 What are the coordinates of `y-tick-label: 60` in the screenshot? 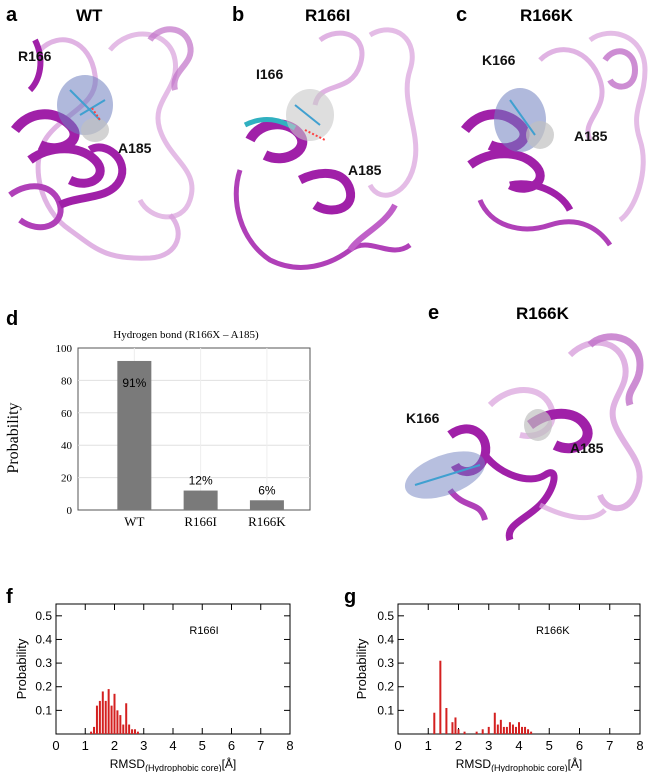 It's located at (67, 414).